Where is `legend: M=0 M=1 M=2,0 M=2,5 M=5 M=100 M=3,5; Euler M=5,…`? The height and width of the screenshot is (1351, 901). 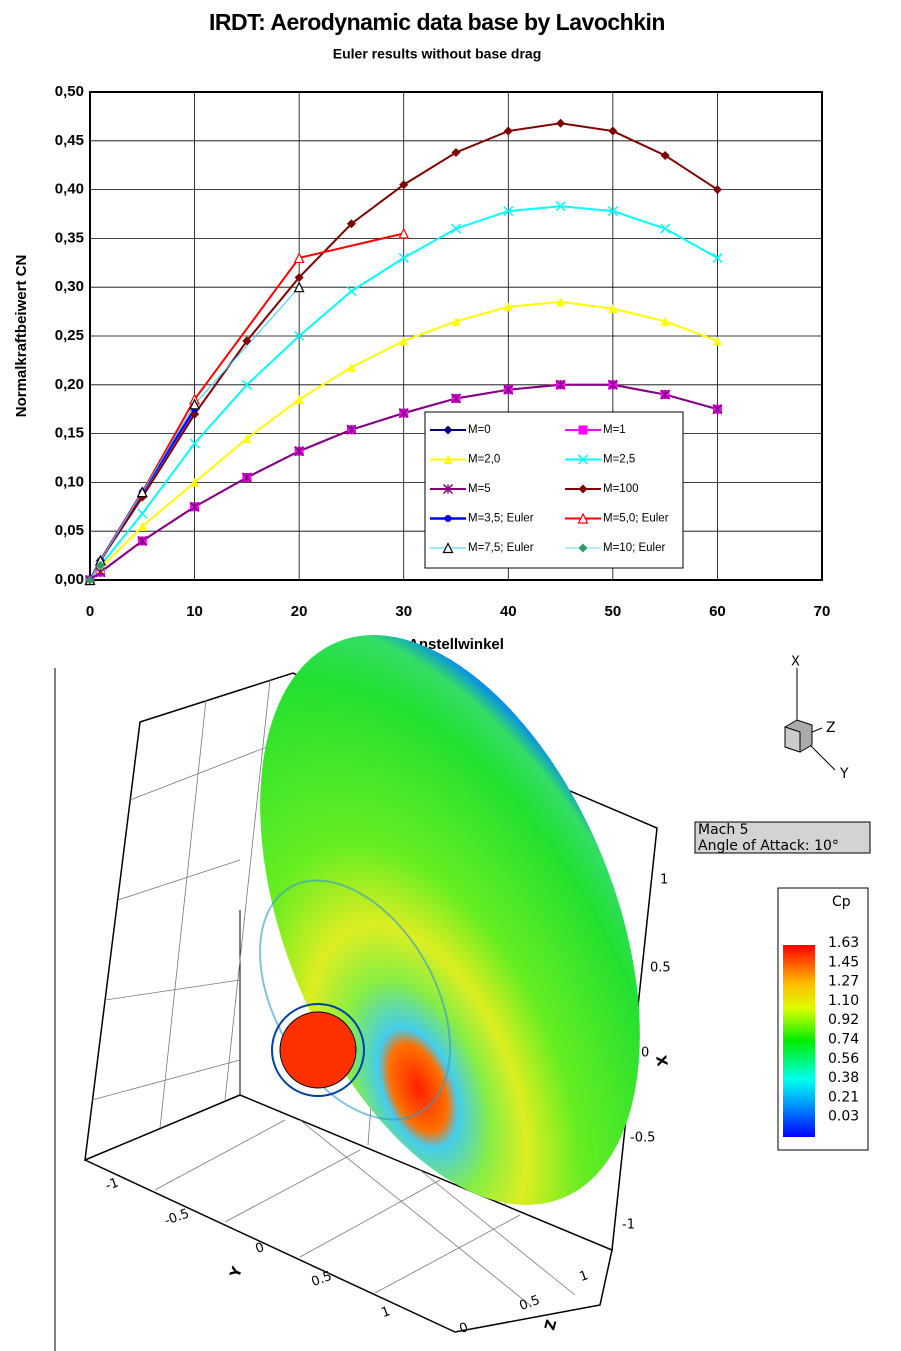 legend: M=0 M=1 M=2,0 M=2,5 M=5 M=100 M=3,5; Euler M=5,… is located at coordinates (554, 490).